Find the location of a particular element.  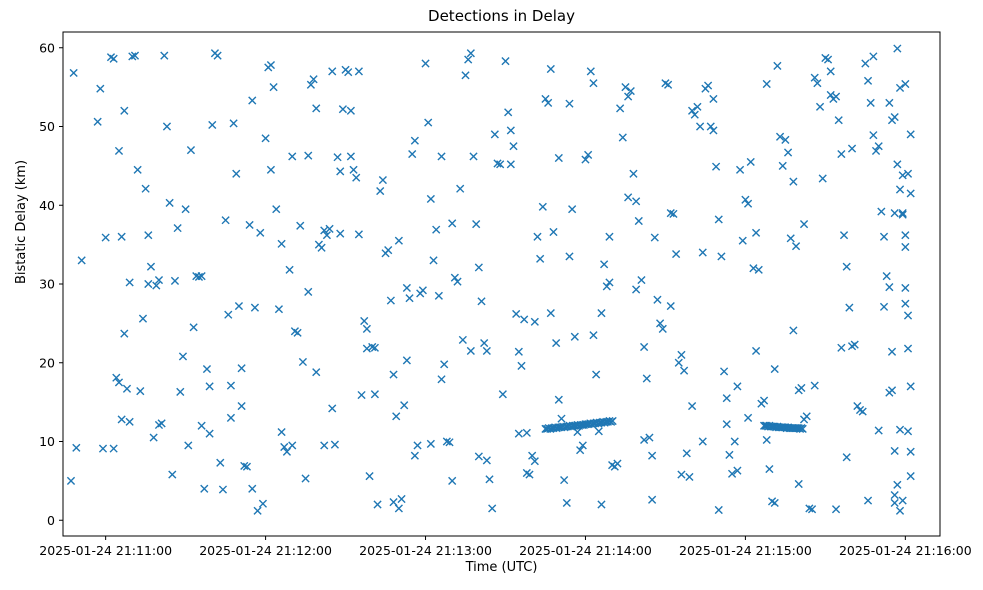

y-tick-label: 10 is located at coordinates (47, 441).